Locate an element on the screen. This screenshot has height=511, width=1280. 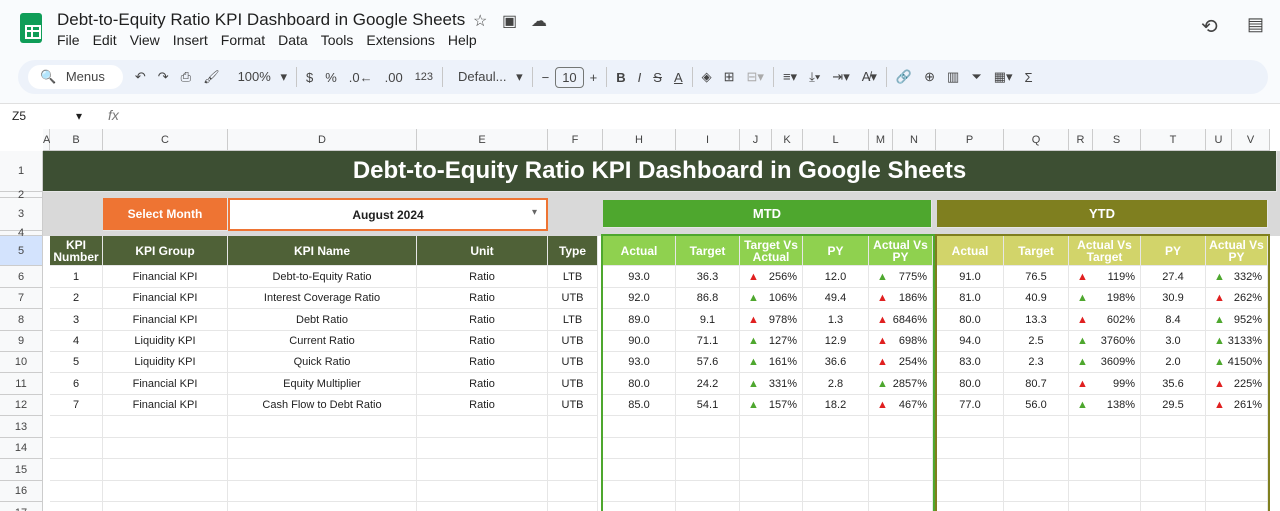
mtd-cell: 80.0 is located at coordinates (639, 384).